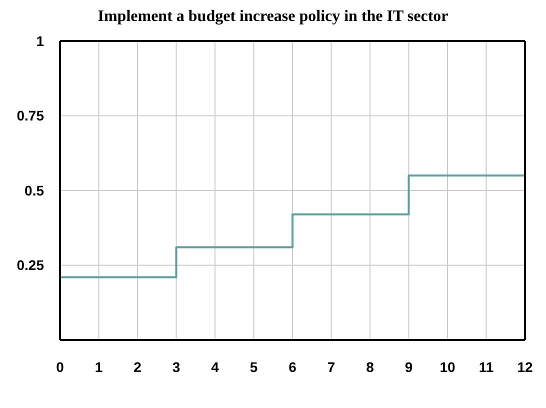 This screenshot has height=408, width=546. Describe the element at coordinates (525, 366) in the screenshot. I see `x-tick-label: 12` at that location.